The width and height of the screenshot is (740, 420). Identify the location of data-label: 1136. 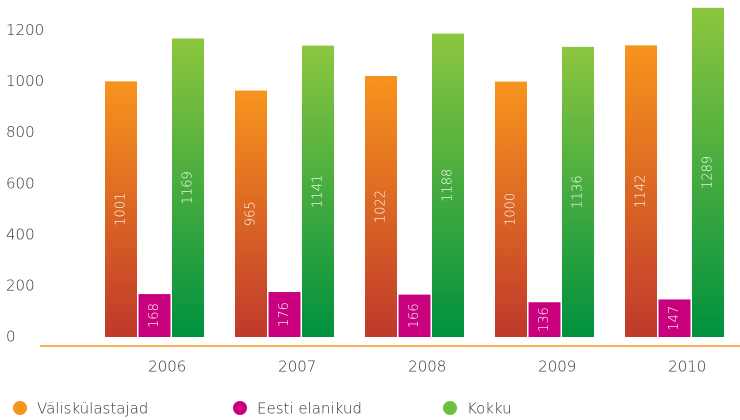
(578, 191).